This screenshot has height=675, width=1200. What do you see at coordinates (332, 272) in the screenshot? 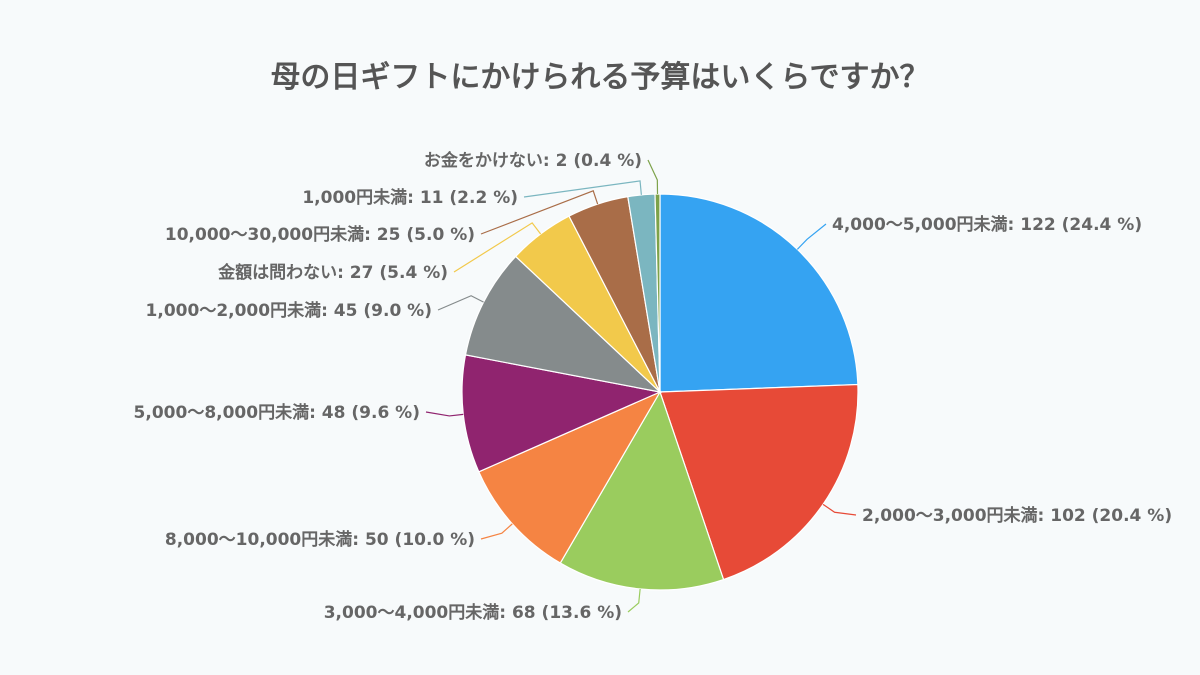
I see `data-label: 金額は問わない: 27 (5.4 %)` at bounding box center [332, 272].